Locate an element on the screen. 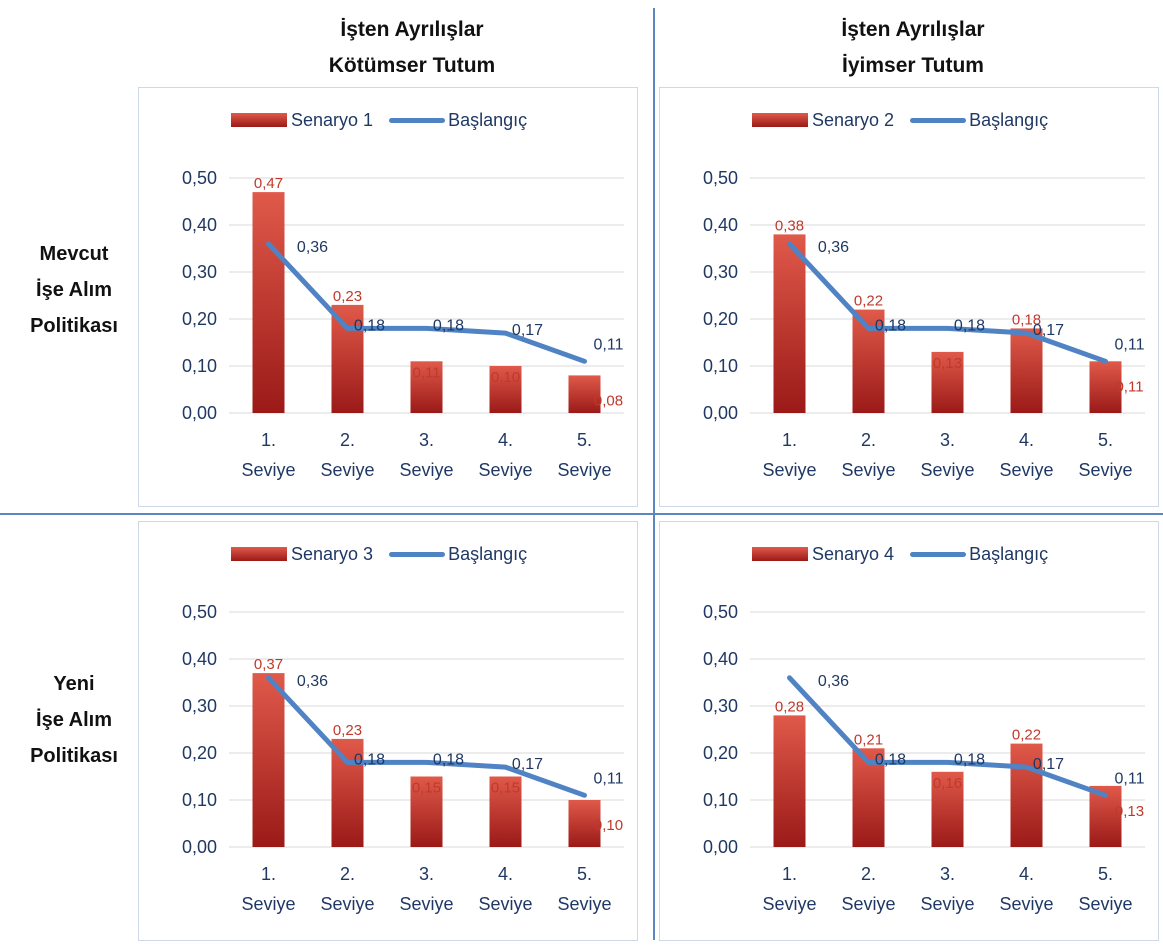 Image resolution: width=1163 pixels, height=945 pixels. bar-data-label: 0,21 is located at coordinates (868, 739).